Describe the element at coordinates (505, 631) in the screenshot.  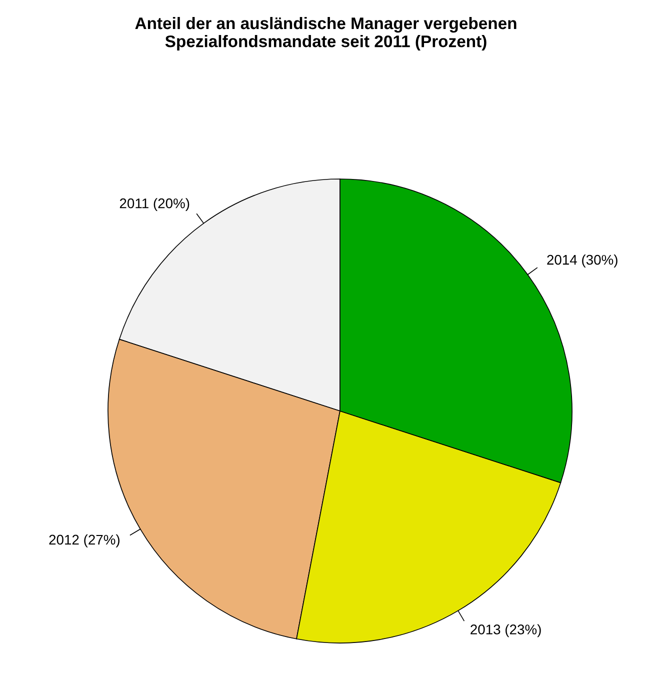
I see `slice-label: 2013 (23%)` at that location.